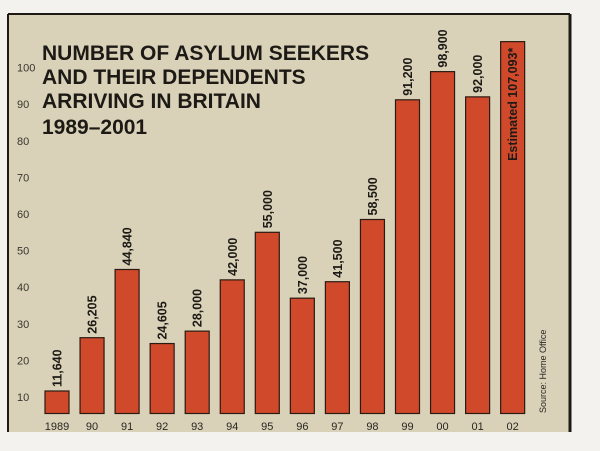 This screenshot has height=451, width=600. What do you see at coordinates (92, 427) in the screenshot?
I see `x-tick-label: 90` at bounding box center [92, 427].